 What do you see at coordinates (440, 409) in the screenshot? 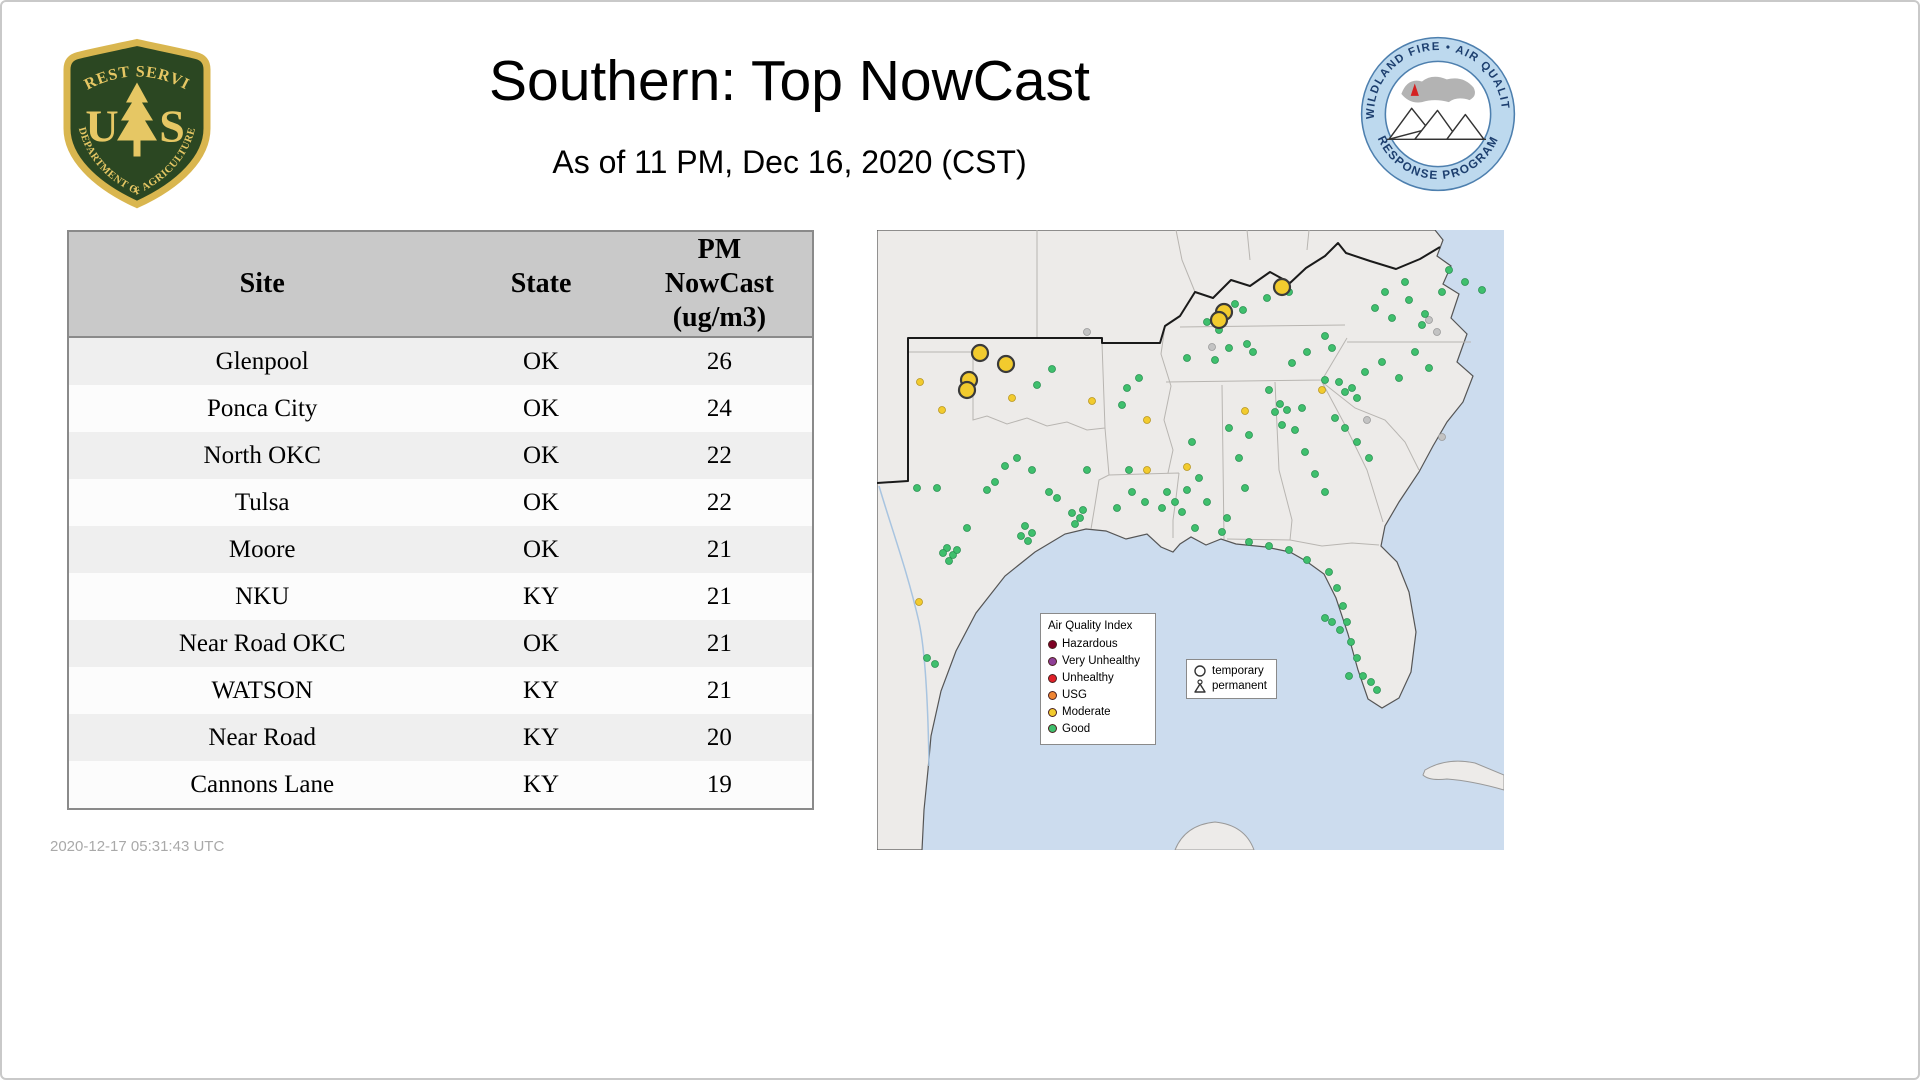
I see `table-row: Ponca City OK 24` at bounding box center [440, 409].